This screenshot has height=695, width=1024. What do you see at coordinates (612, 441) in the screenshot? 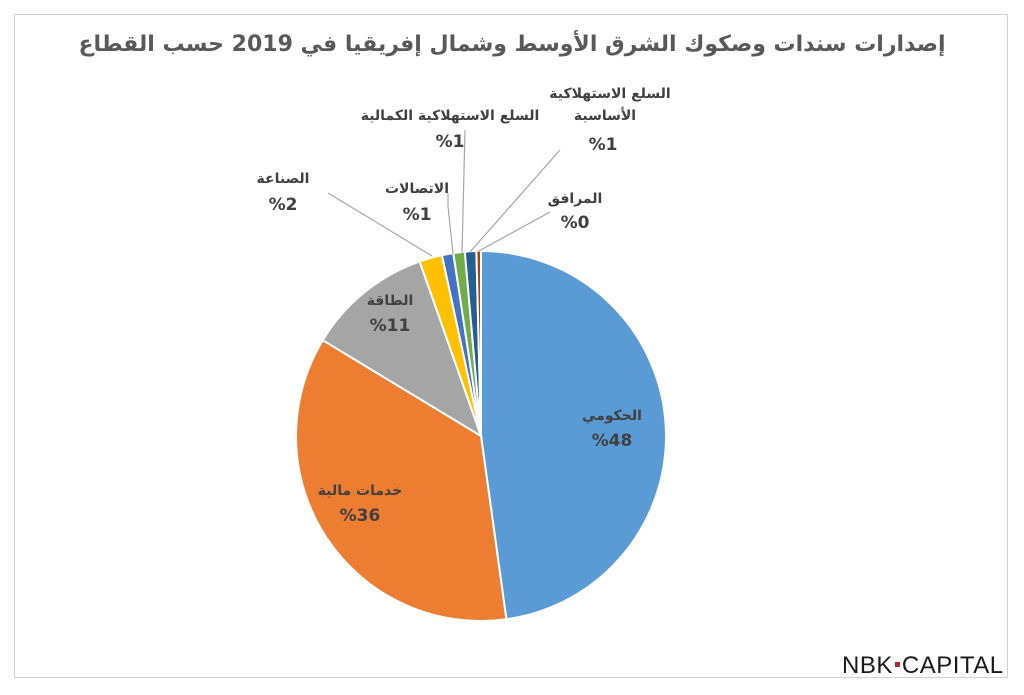
I see `slice-value-0: %48` at bounding box center [612, 441].